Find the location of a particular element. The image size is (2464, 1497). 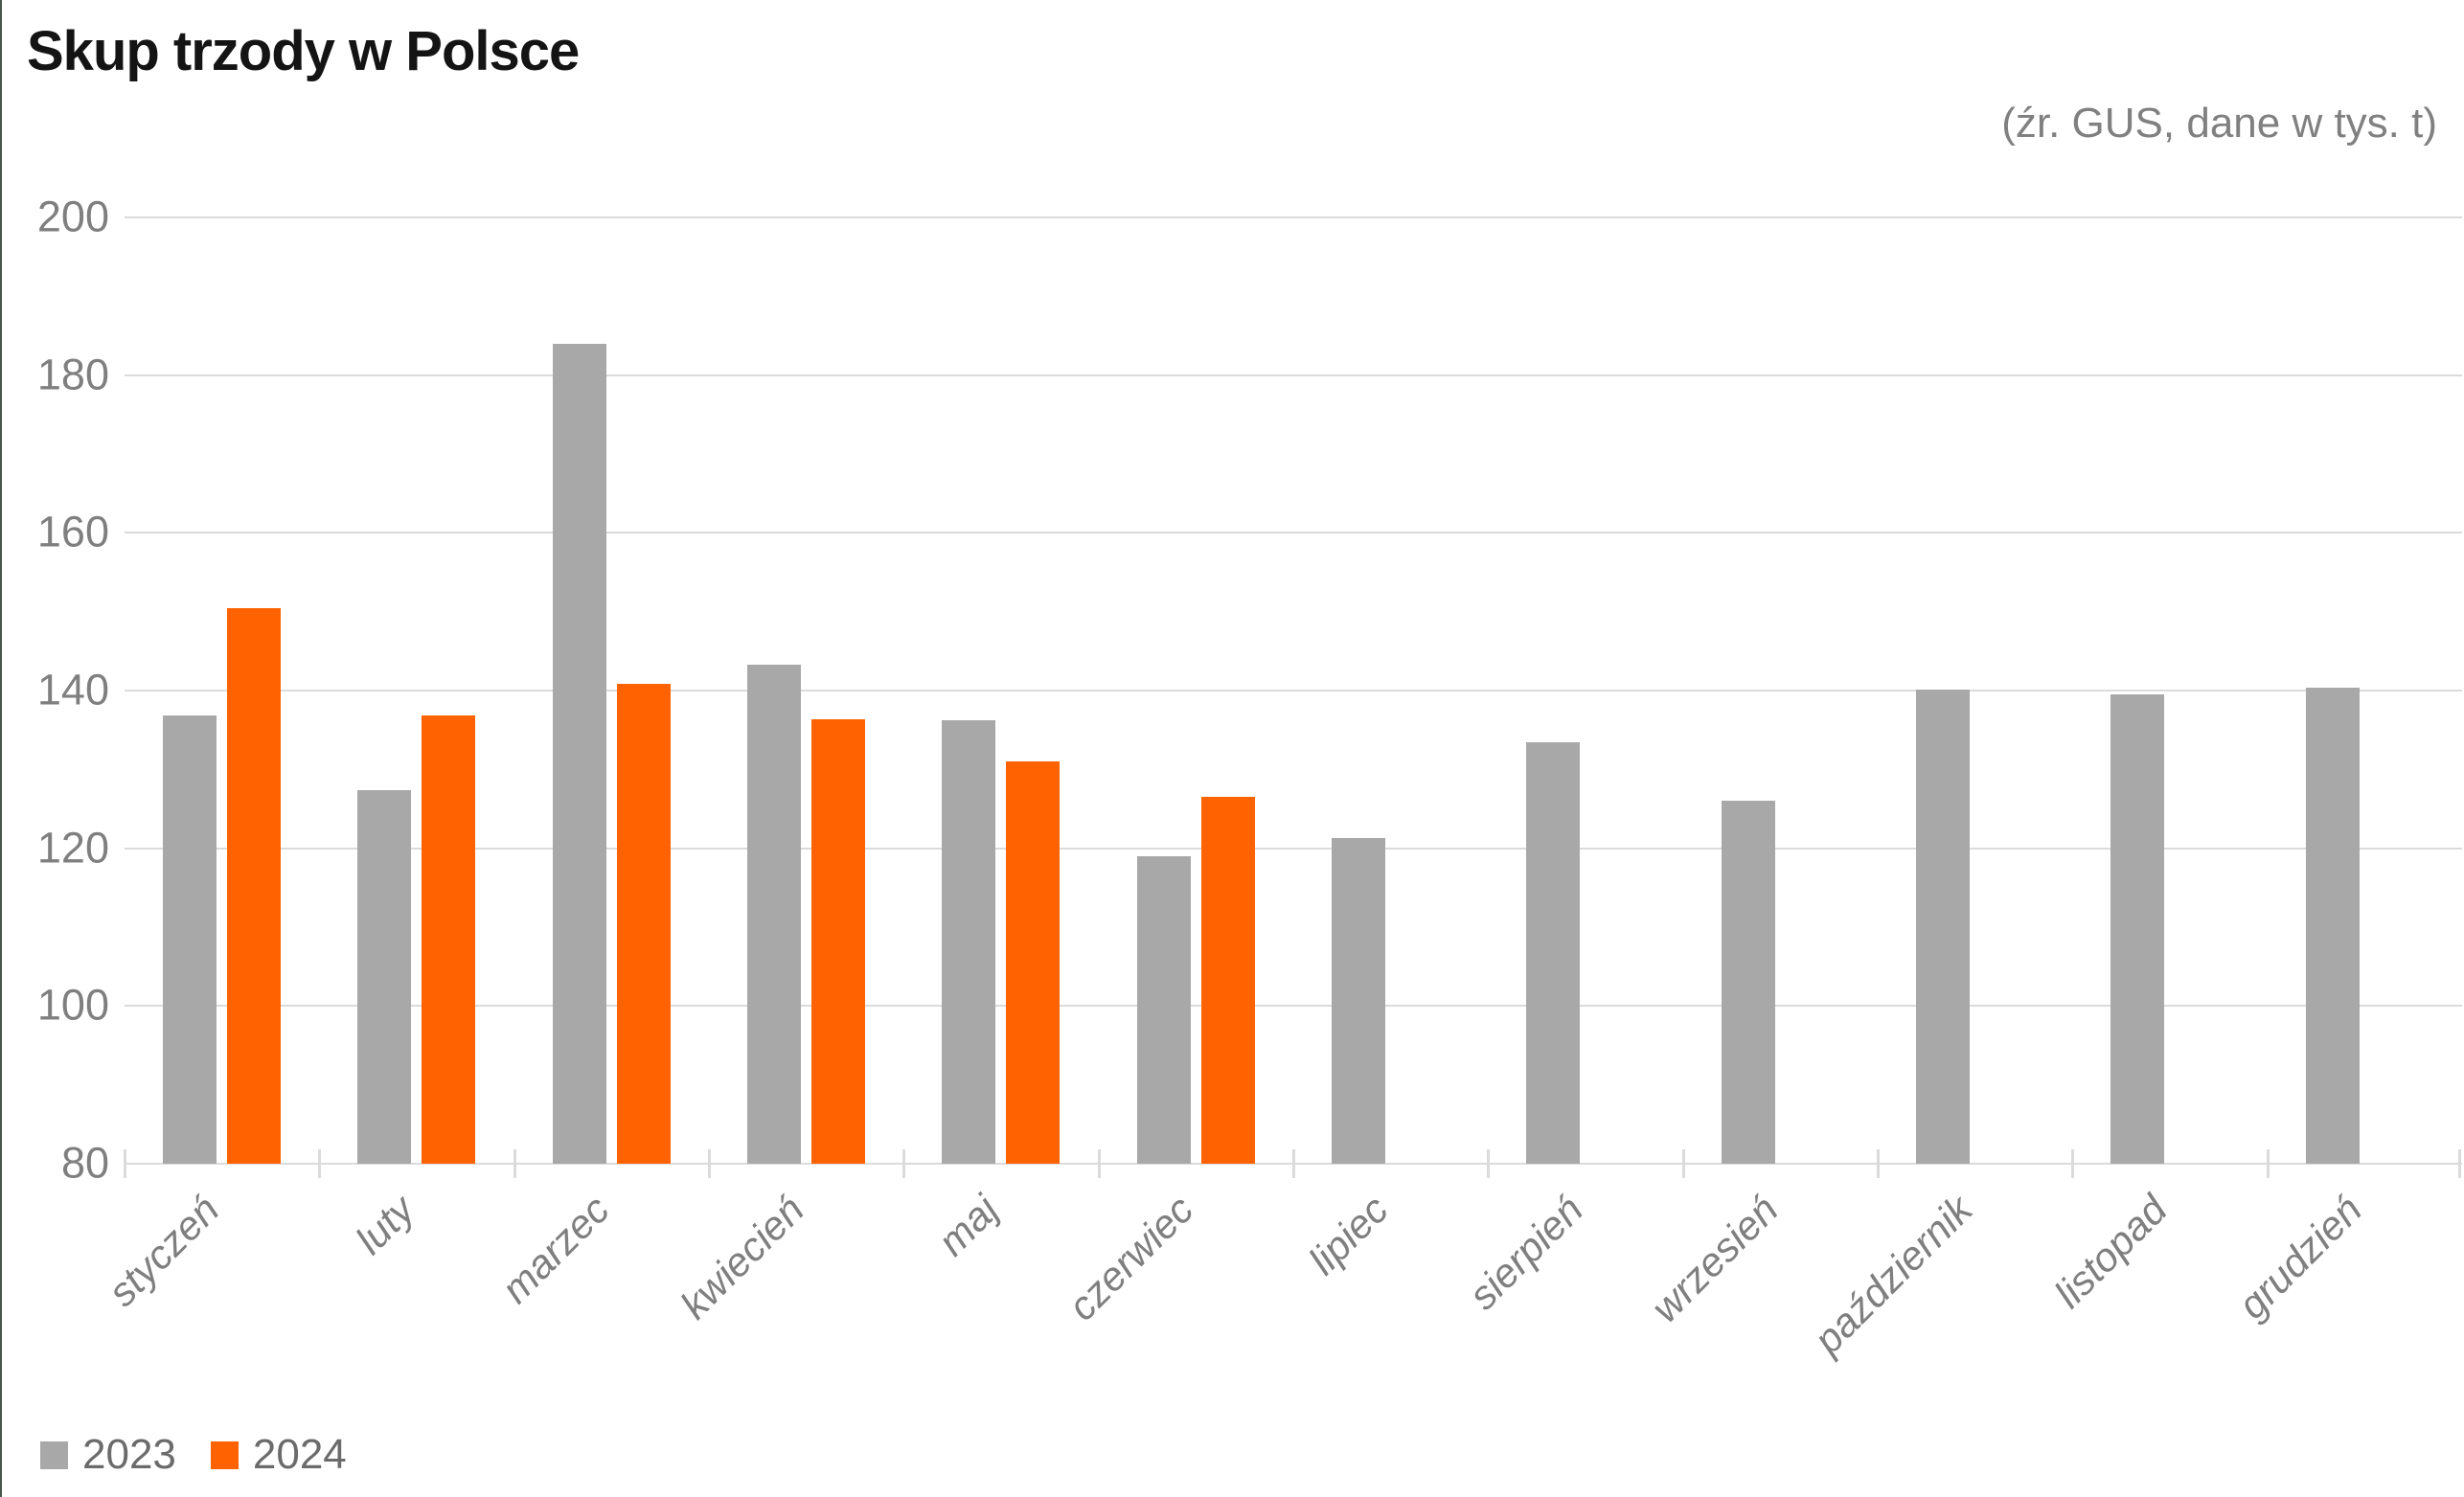

legend-item-2024: 2024 is located at coordinates (278, 1455).